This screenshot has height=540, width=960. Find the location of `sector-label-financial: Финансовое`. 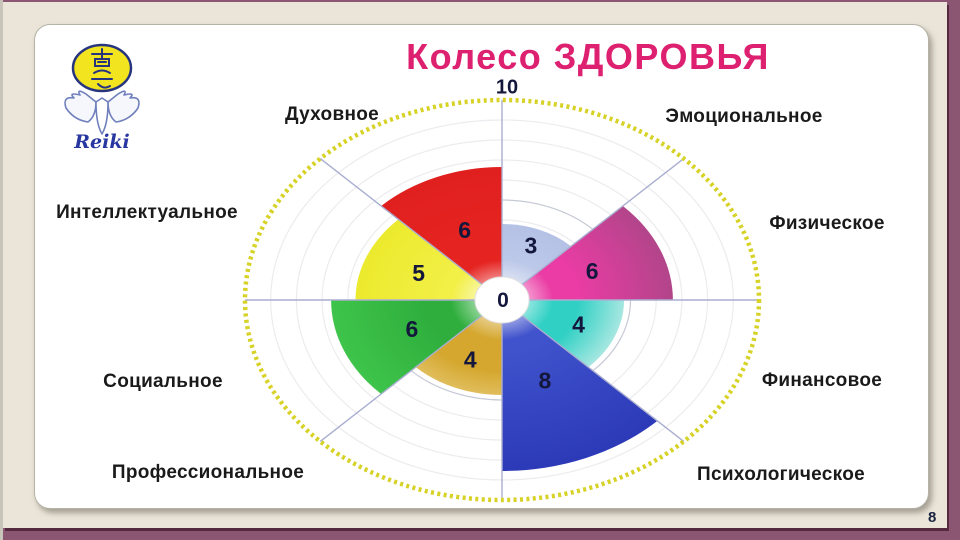

sector-label-financial: Финансовое is located at coordinates (822, 380).